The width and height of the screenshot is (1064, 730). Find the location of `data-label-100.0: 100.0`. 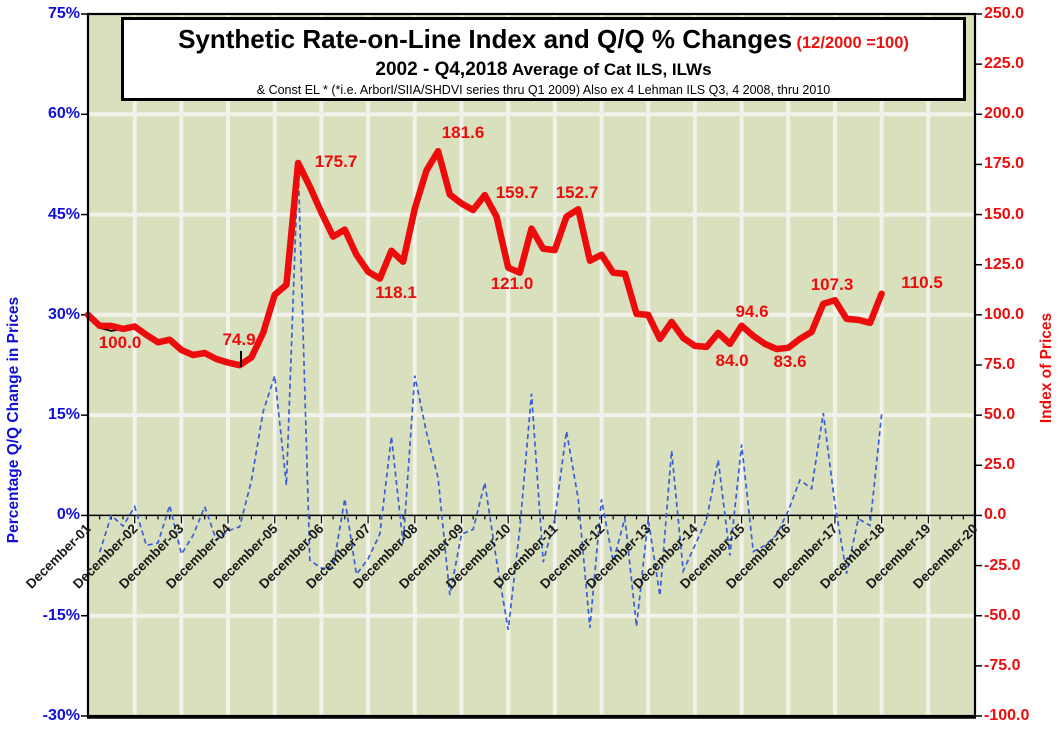

data-label-100.0: 100.0 is located at coordinates (120, 342).